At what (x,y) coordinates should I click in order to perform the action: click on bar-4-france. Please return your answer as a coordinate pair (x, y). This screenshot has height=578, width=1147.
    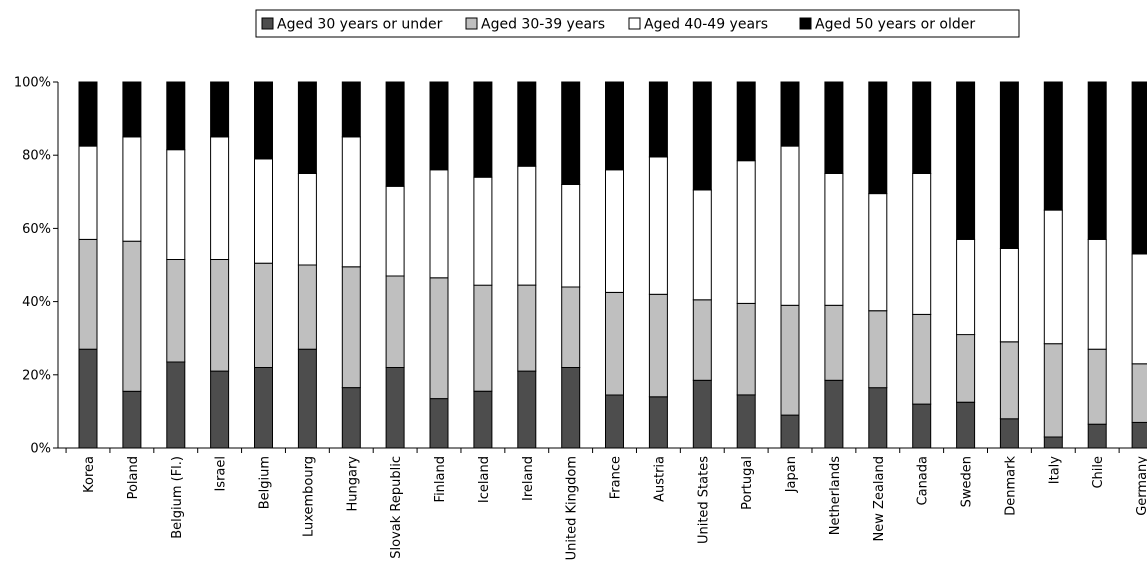
    Looking at the image, I should click on (614, 126).